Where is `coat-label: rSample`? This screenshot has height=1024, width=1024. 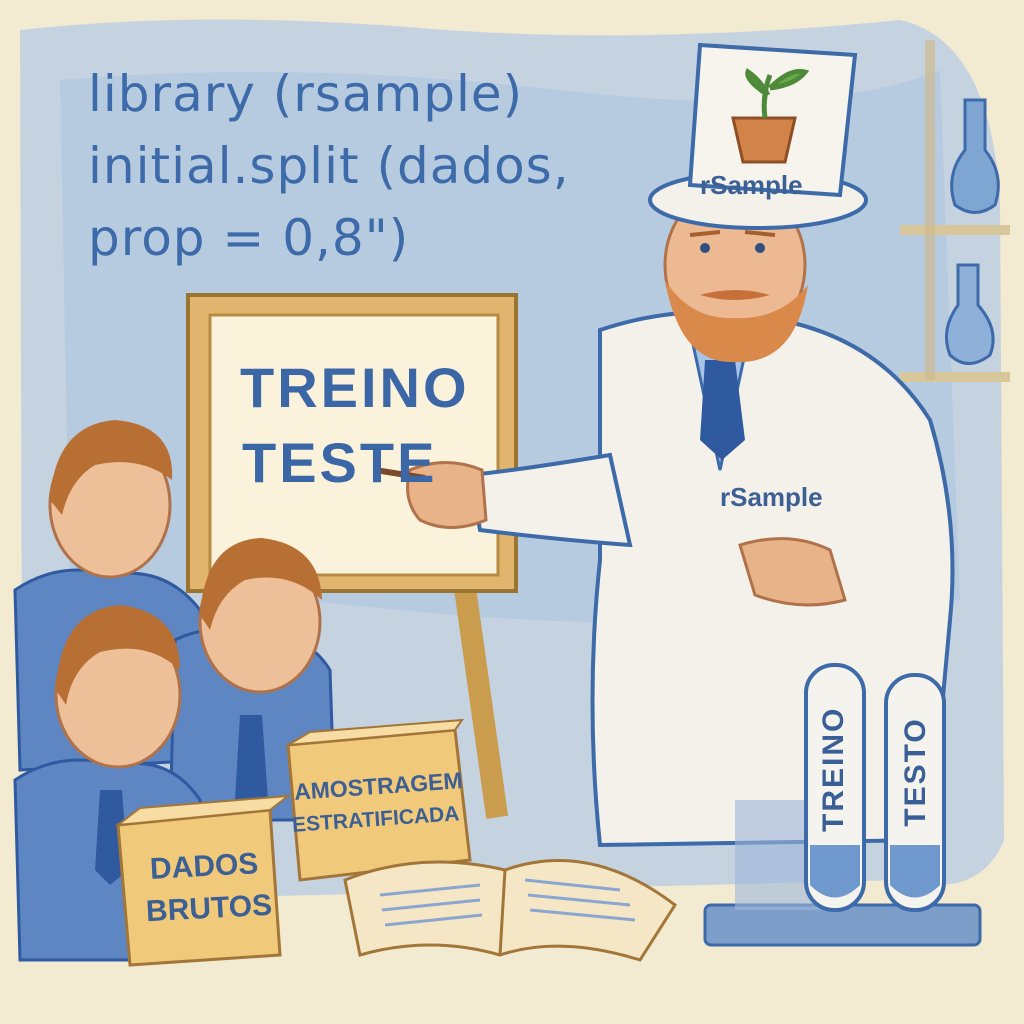
coat-label: rSample is located at coordinates (771, 497).